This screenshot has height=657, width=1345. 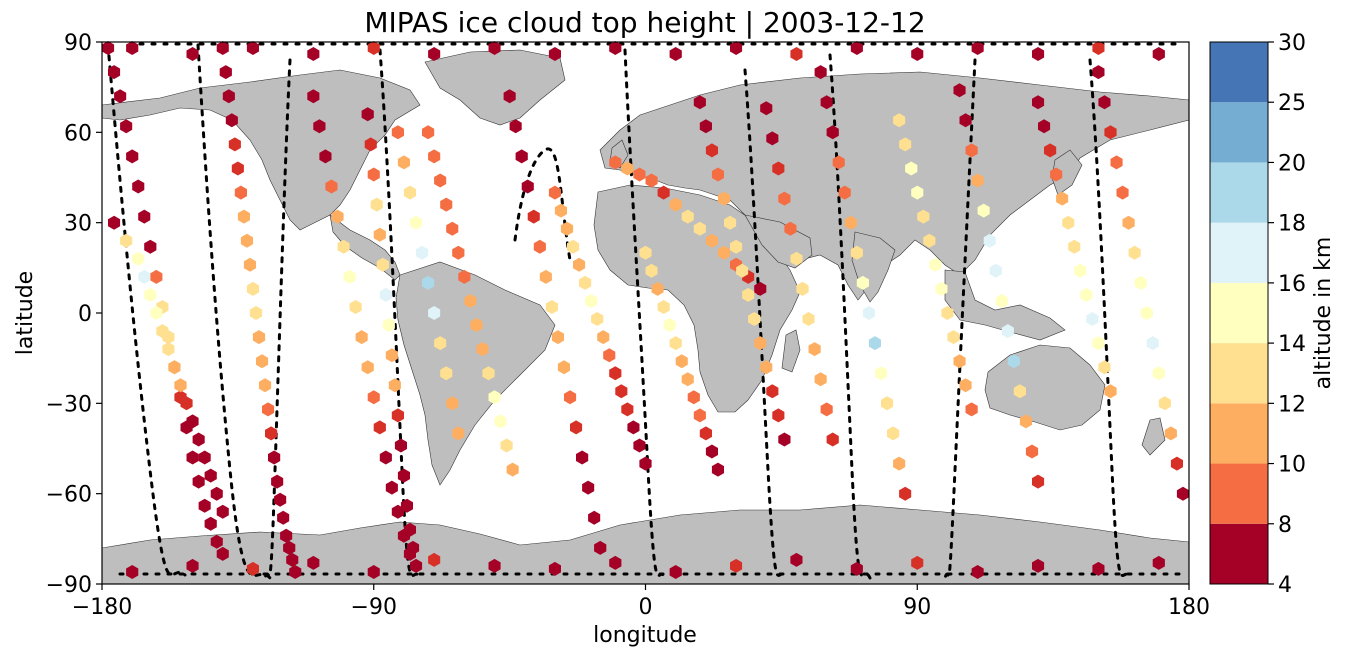 I want to click on y-tick-label: 0, so click(x=85, y=314).